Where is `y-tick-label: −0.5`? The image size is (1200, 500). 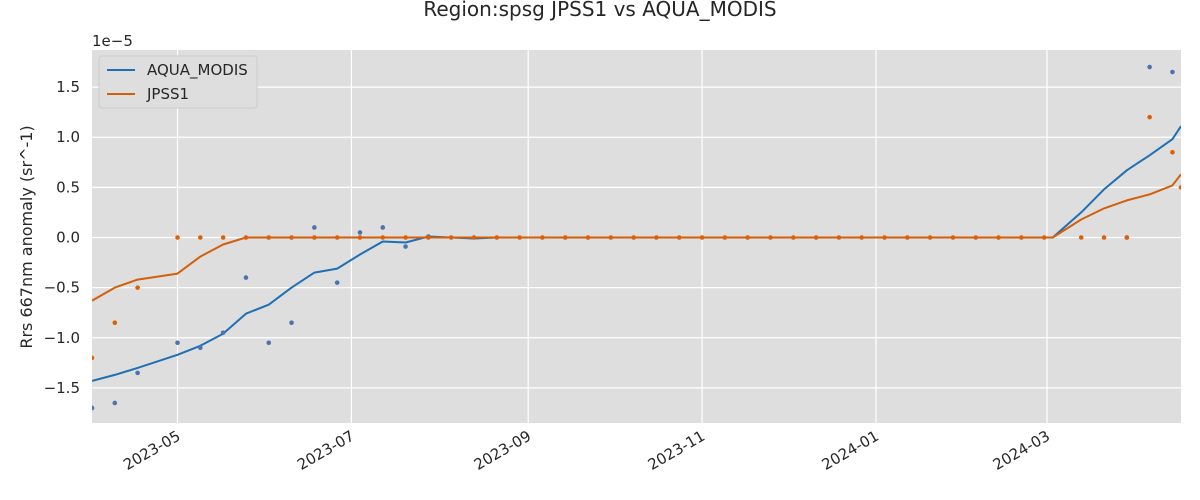
y-tick-label: −0.5 is located at coordinates (62, 288).